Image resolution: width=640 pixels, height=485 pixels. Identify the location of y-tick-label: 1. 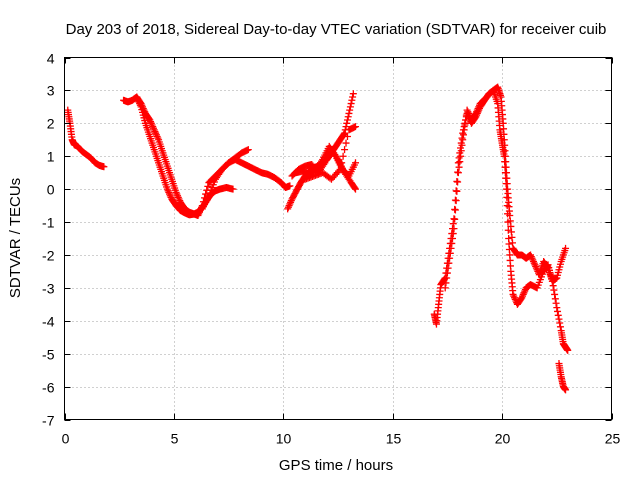
(51, 157).